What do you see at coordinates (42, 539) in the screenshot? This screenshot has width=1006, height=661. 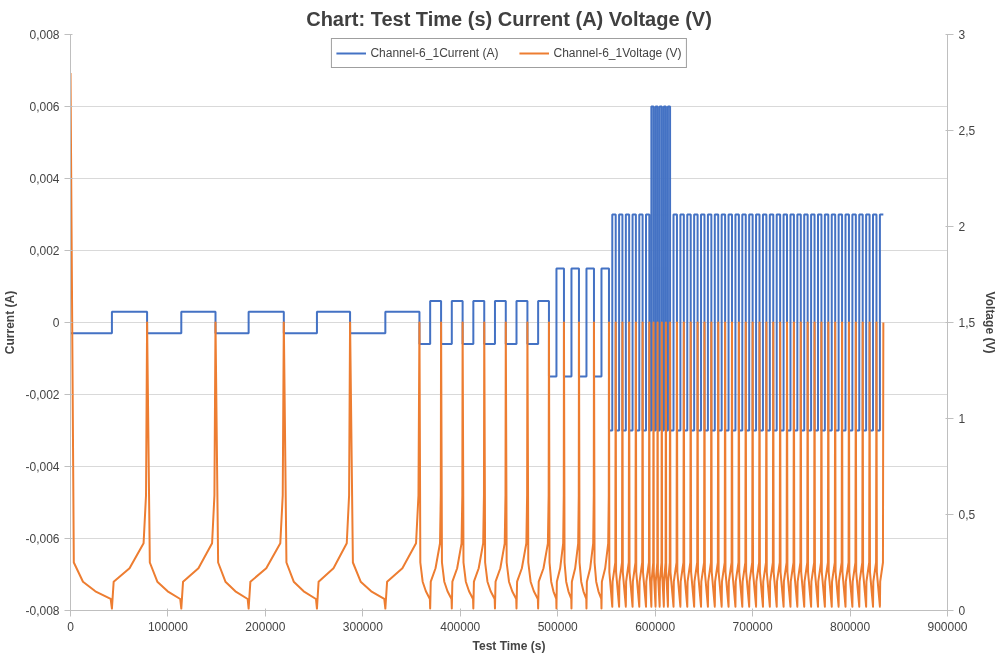 I see `y-tick-label: -0,006` at bounding box center [42, 539].